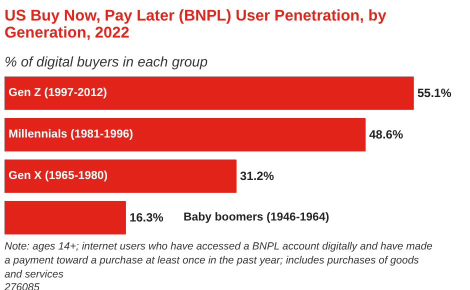  I want to click on y-tick-label: Gen Z (1997-2012), so click(58, 93).